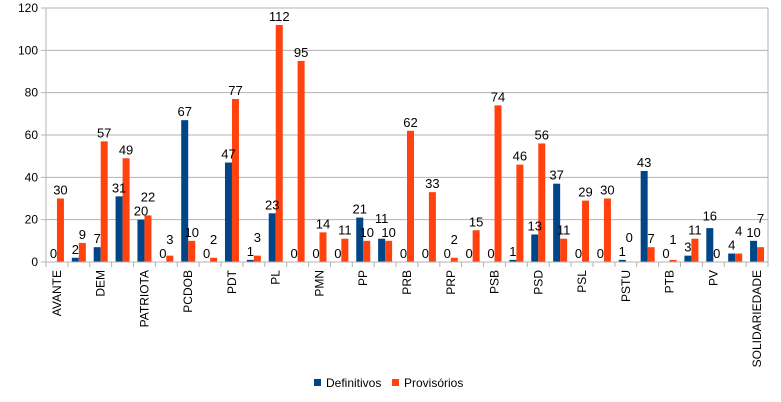 This screenshot has height=402, width=781. I want to click on data-label: 43, so click(644, 162).